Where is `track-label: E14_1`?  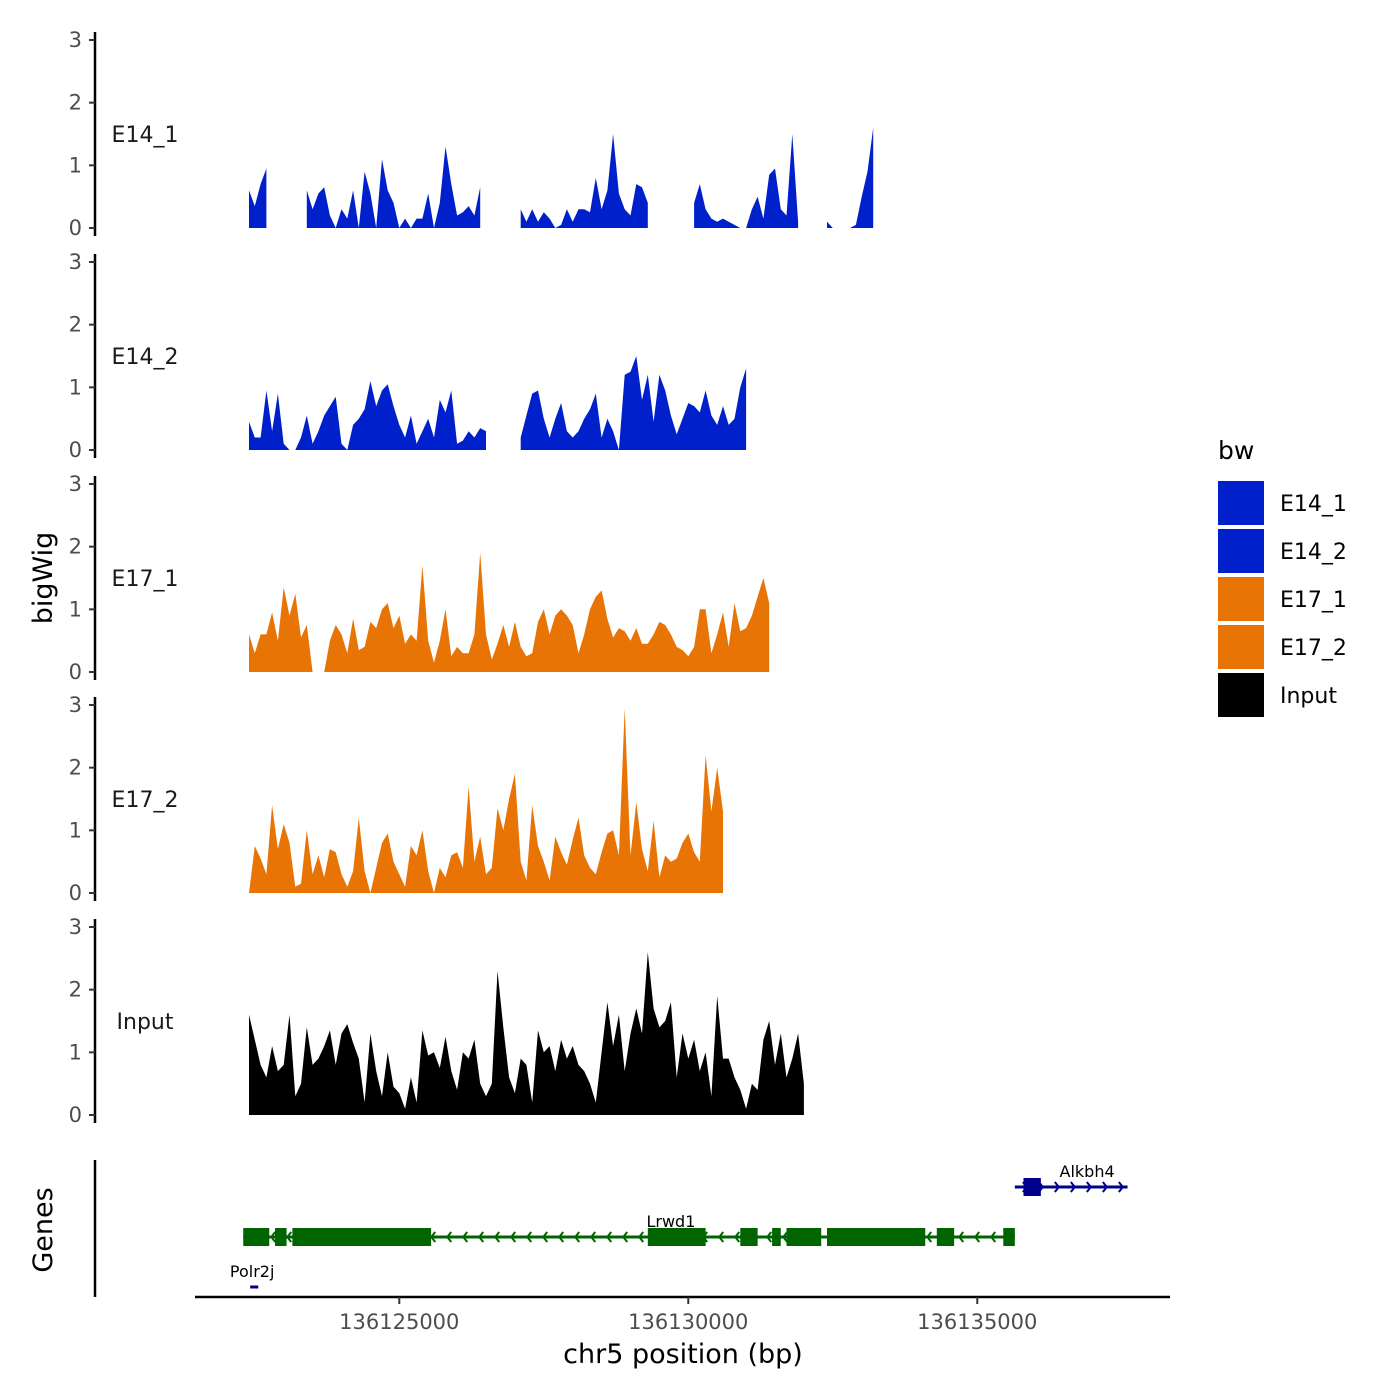 track-label: E14_1 is located at coordinates (145, 135).